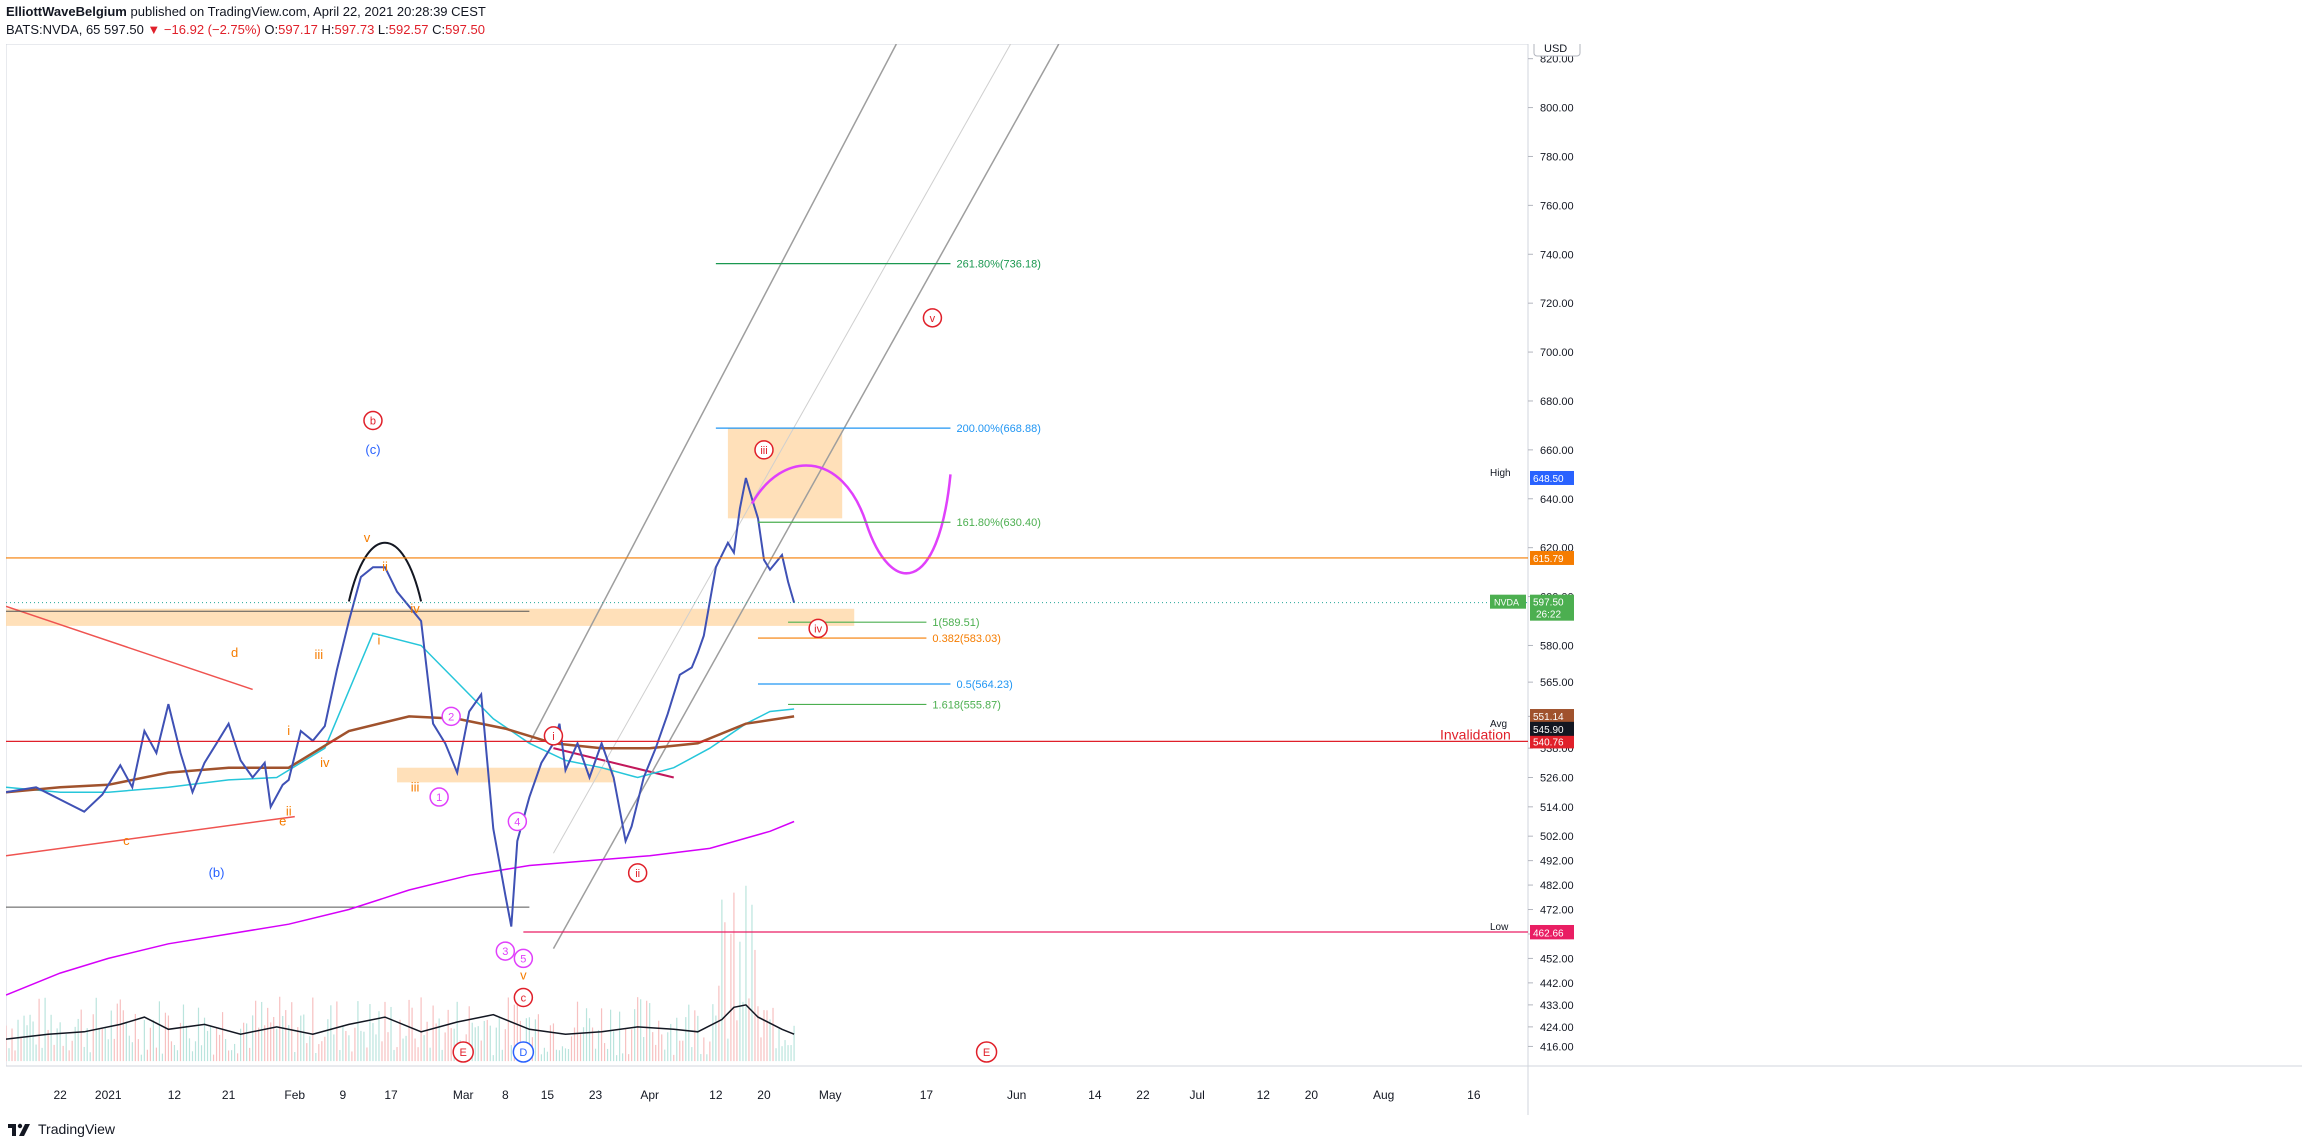 The height and width of the screenshot is (1145, 2308). What do you see at coordinates (282, 821) in the screenshot?
I see `wave-label: e` at bounding box center [282, 821].